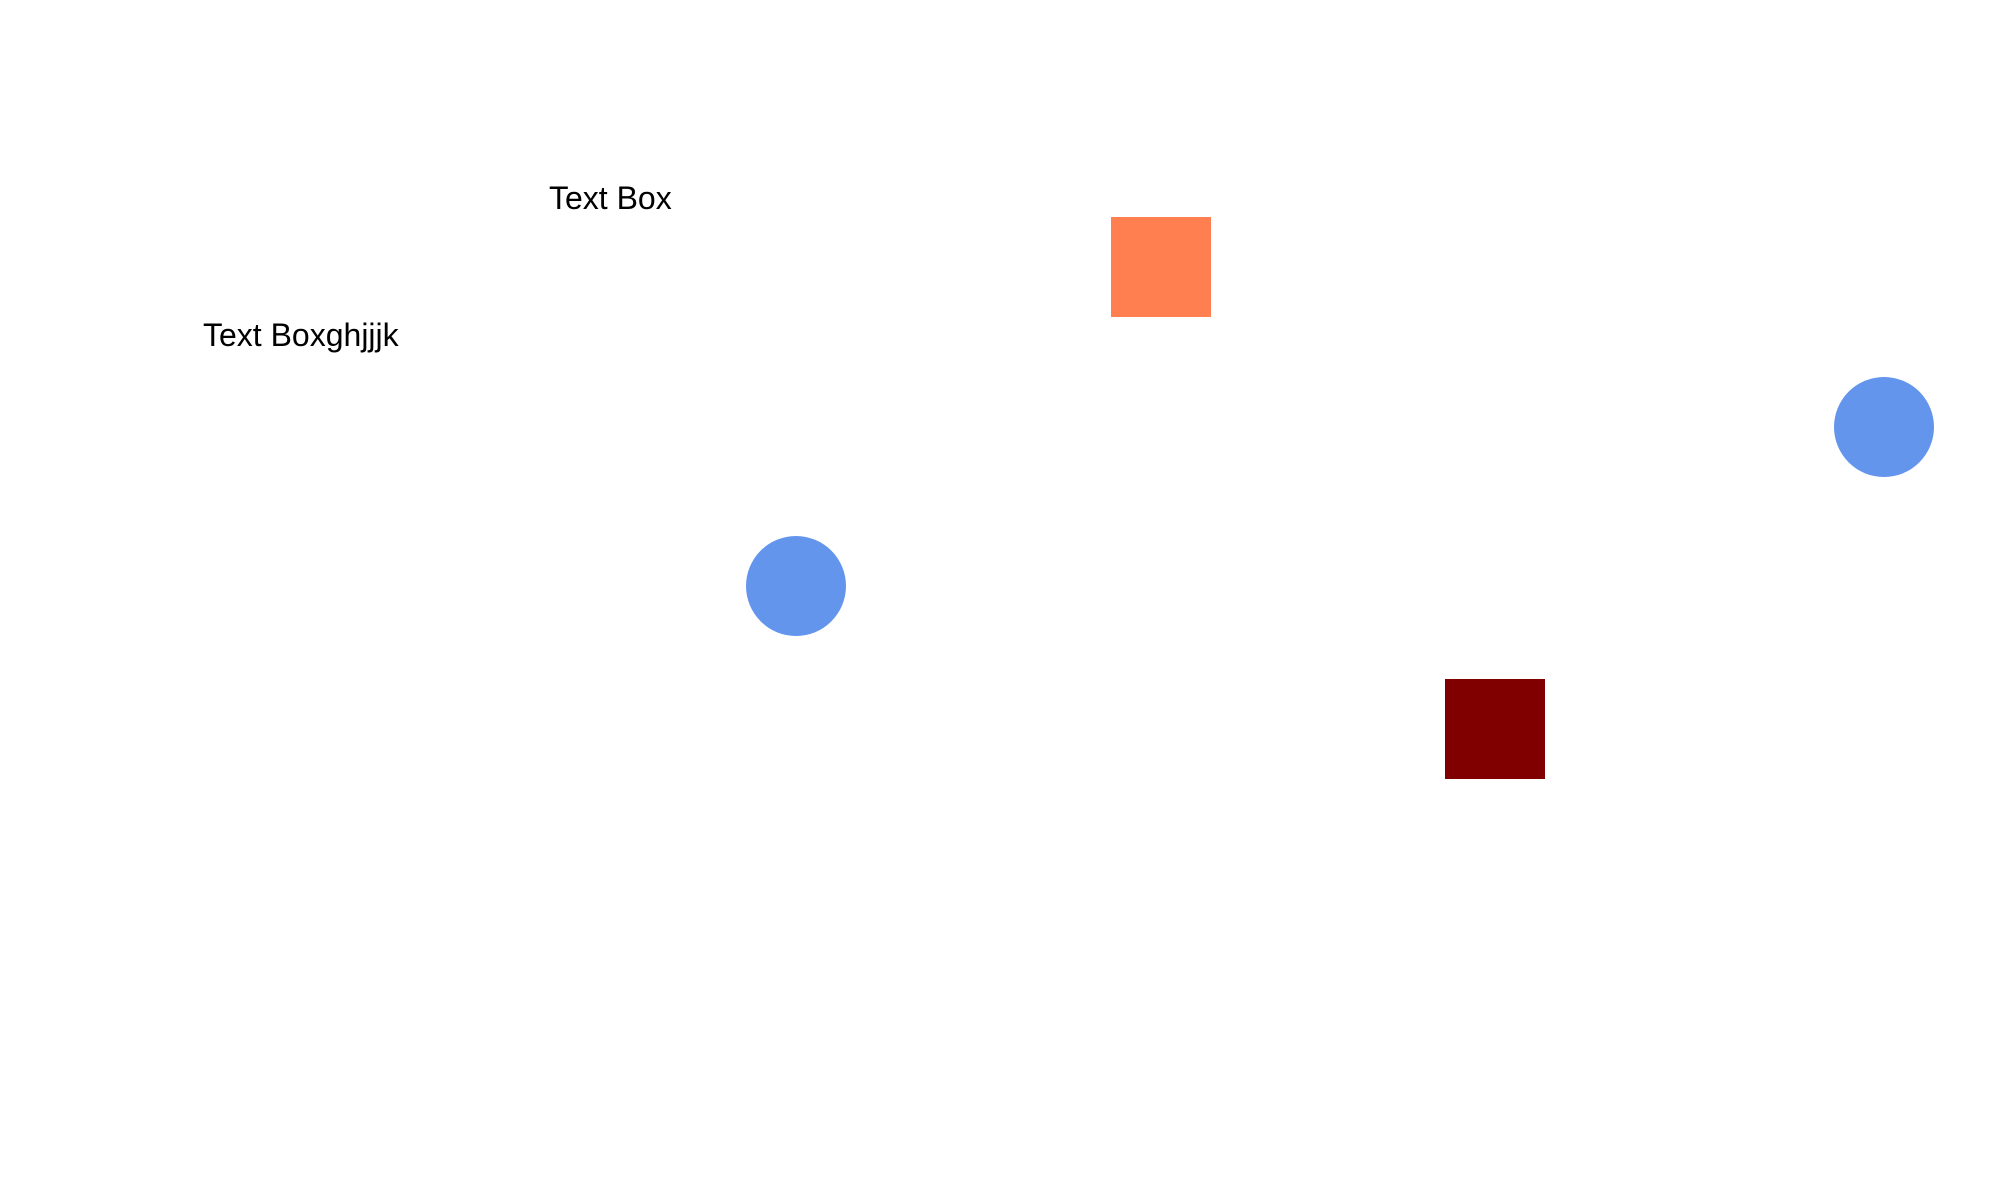 Image resolution: width=2000 pixels, height=1200 pixels. Describe the element at coordinates (301, 335) in the screenshot. I see `text-box-lower: Text Boxghjjjk` at that location.